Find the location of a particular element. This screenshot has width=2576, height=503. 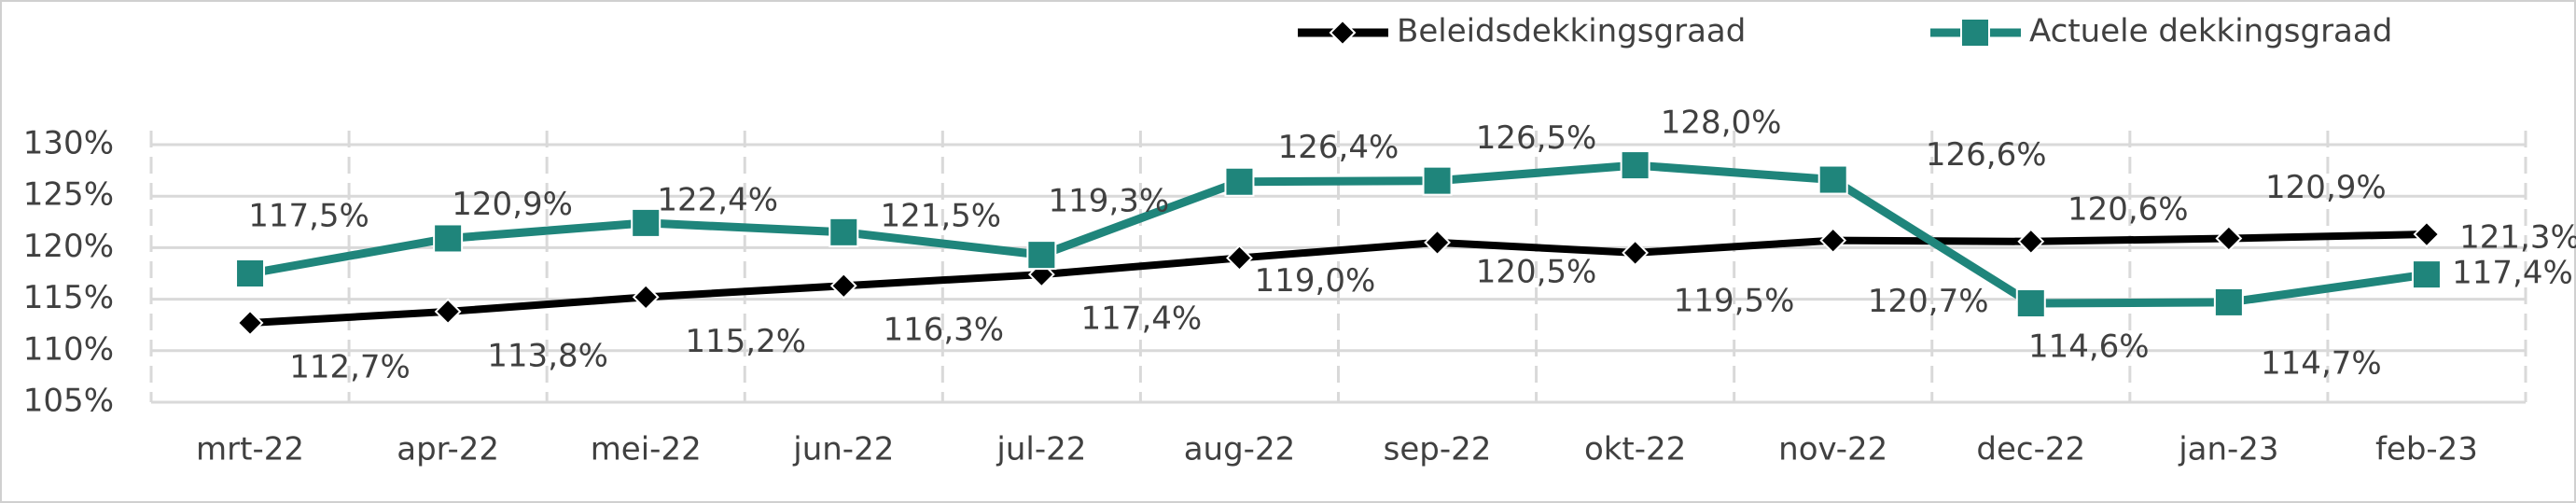

data-label: 120,5% is located at coordinates (1536, 271).